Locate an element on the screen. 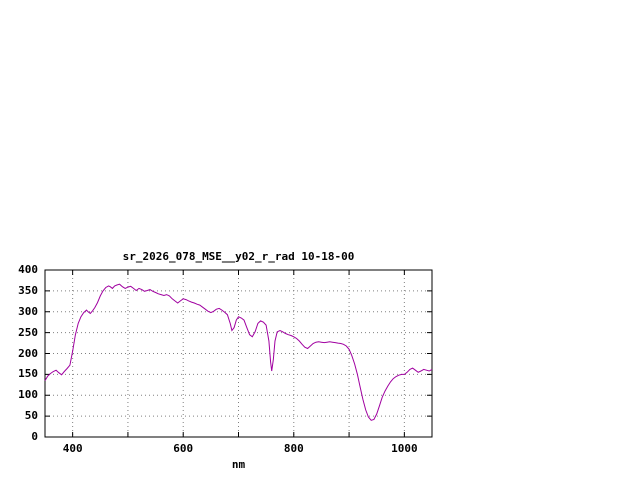 The height and width of the screenshot is (480, 640). y-tick-label: 0 is located at coordinates (34, 436).